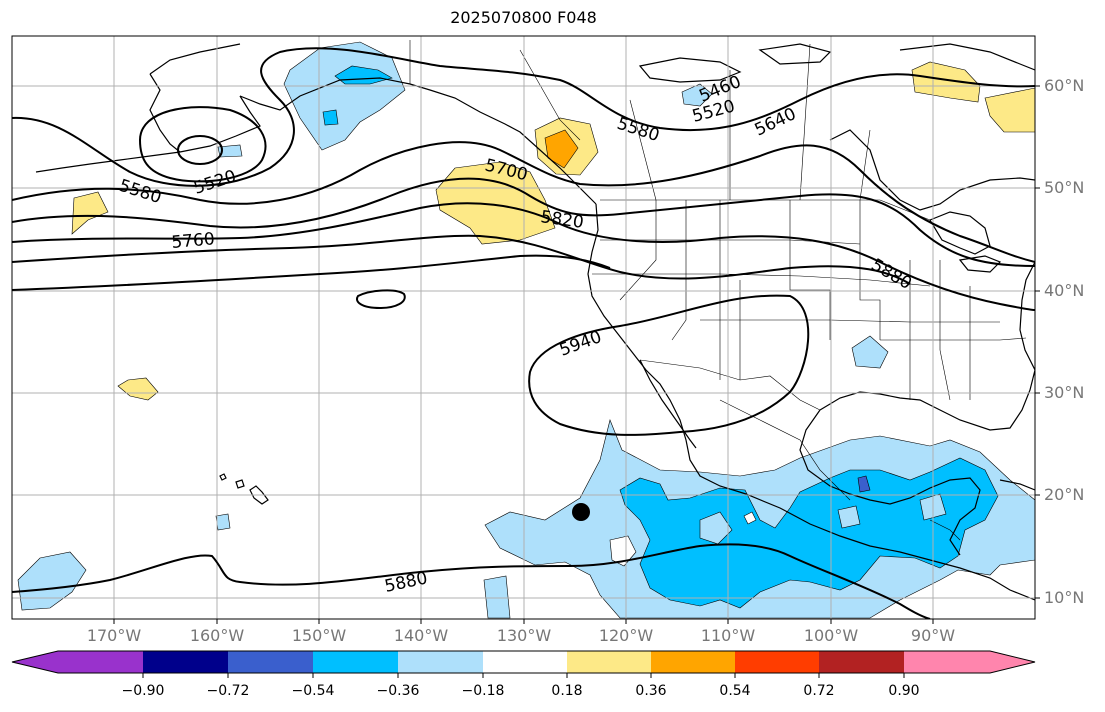 The height and width of the screenshot is (712, 1105). Describe the element at coordinates (1064, 290) in the screenshot. I see `lat-label: 40°N` at that location.